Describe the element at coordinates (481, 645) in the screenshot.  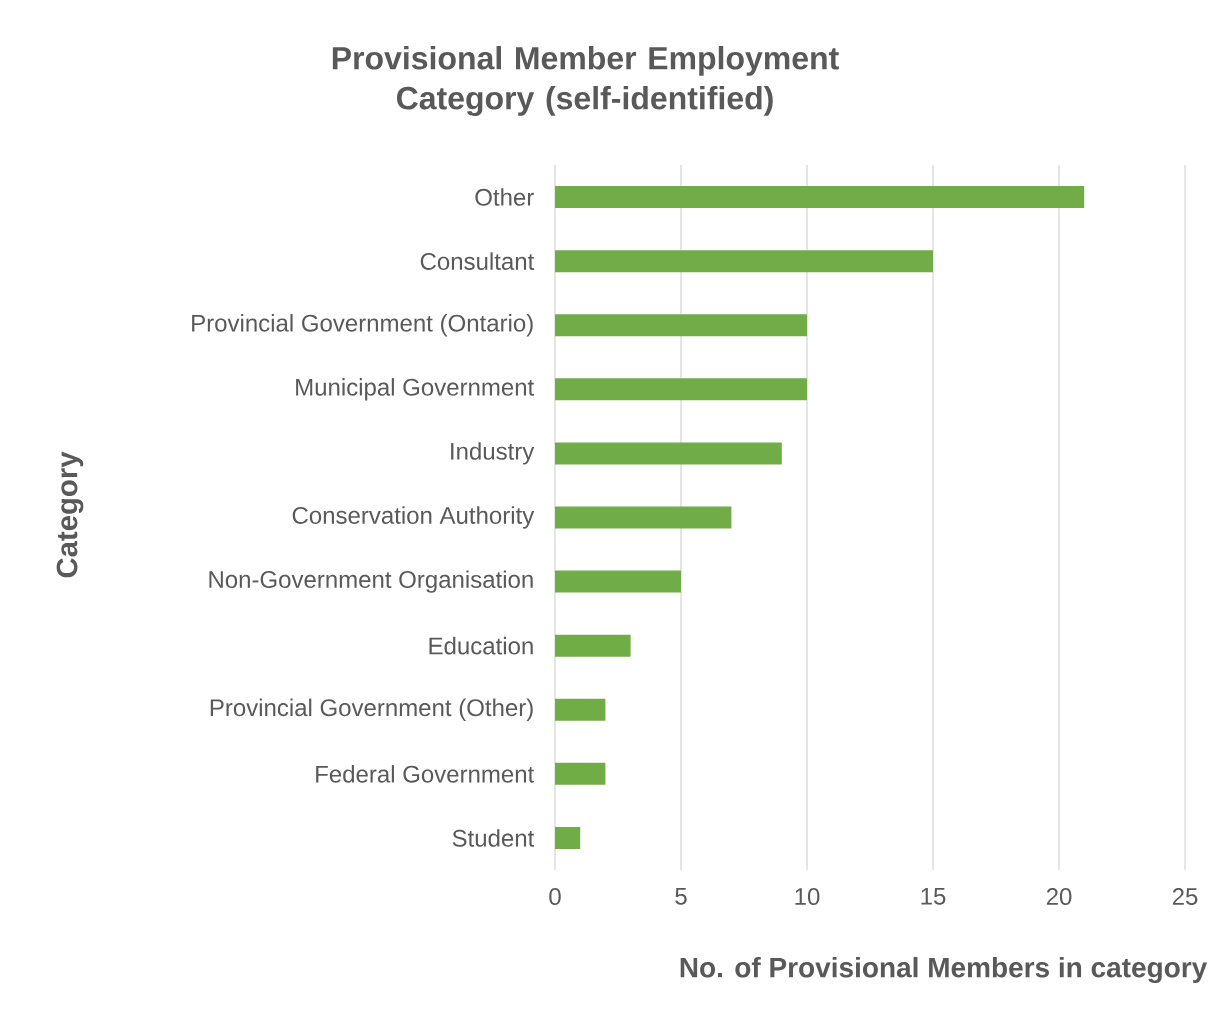
I see `y-tick-label: Education` at that location.